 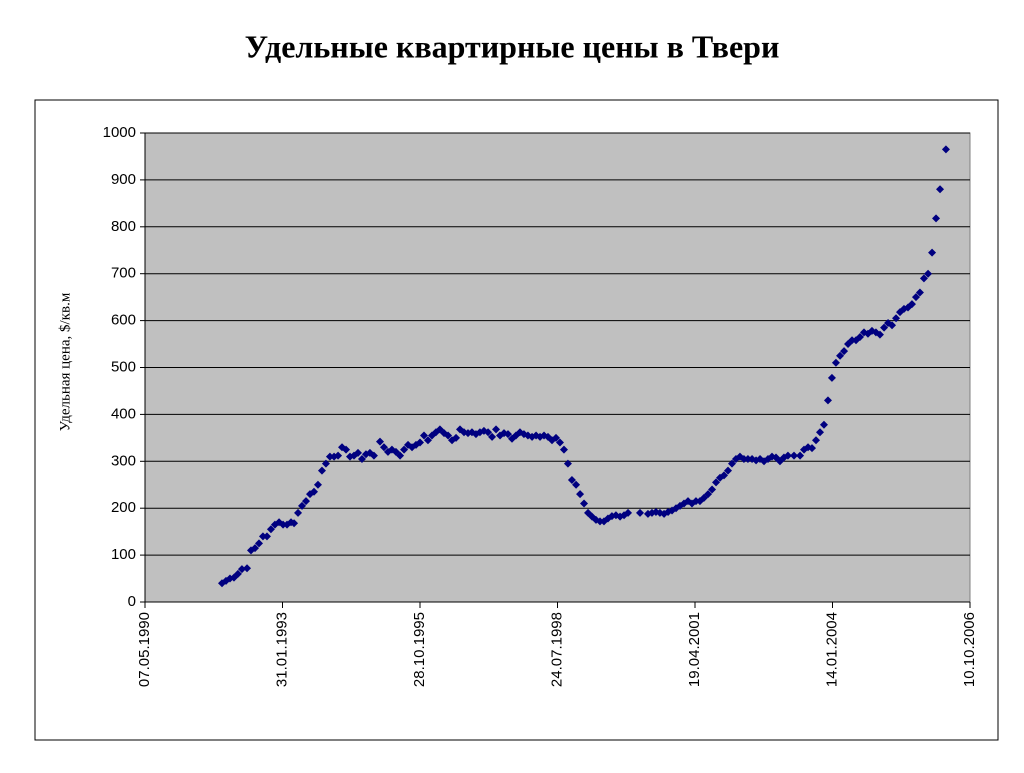 What do you see at coordinates (123, 460) in the screenshot?
I see `y-tick-label: 300` at bounding box center [123, 460].